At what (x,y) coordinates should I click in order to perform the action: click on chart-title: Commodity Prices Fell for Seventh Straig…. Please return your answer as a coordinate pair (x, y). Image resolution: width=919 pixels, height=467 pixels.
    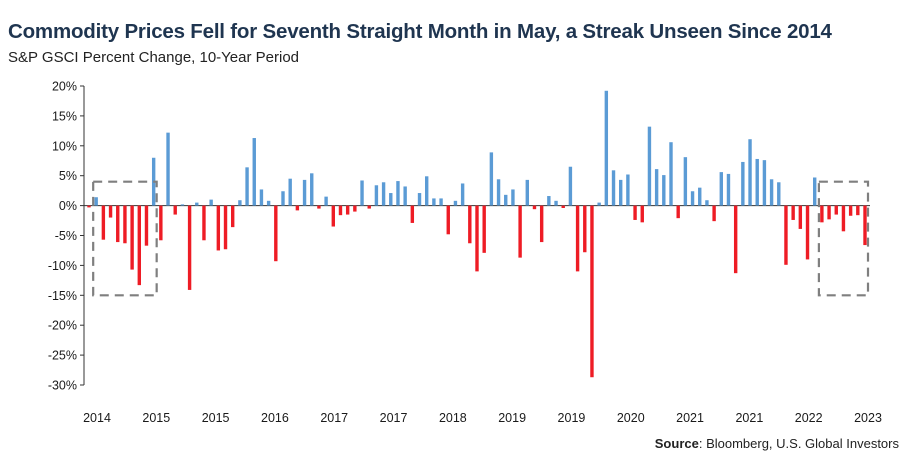
    Looking at the image, I should click on (420, 31).